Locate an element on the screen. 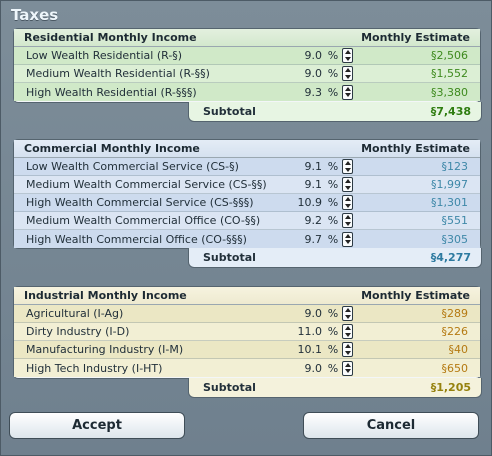 This screenshot has height=456, width=492. commercial-title: Commercial Monthly Income is located at coordinates (112, 148).